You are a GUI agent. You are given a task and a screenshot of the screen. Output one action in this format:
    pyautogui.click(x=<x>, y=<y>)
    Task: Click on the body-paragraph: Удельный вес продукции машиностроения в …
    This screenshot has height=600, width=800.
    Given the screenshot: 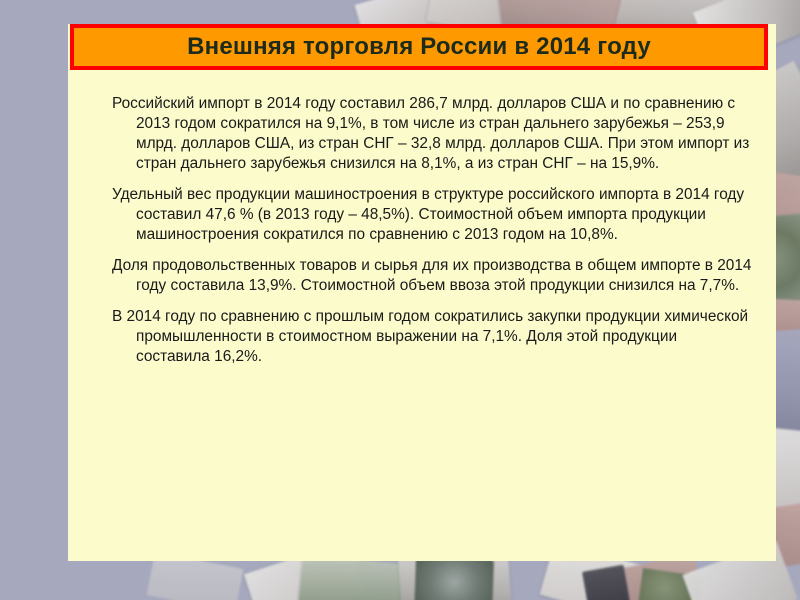 What is the action you would take?
    pyautogui.click(x=428, y=215)
    